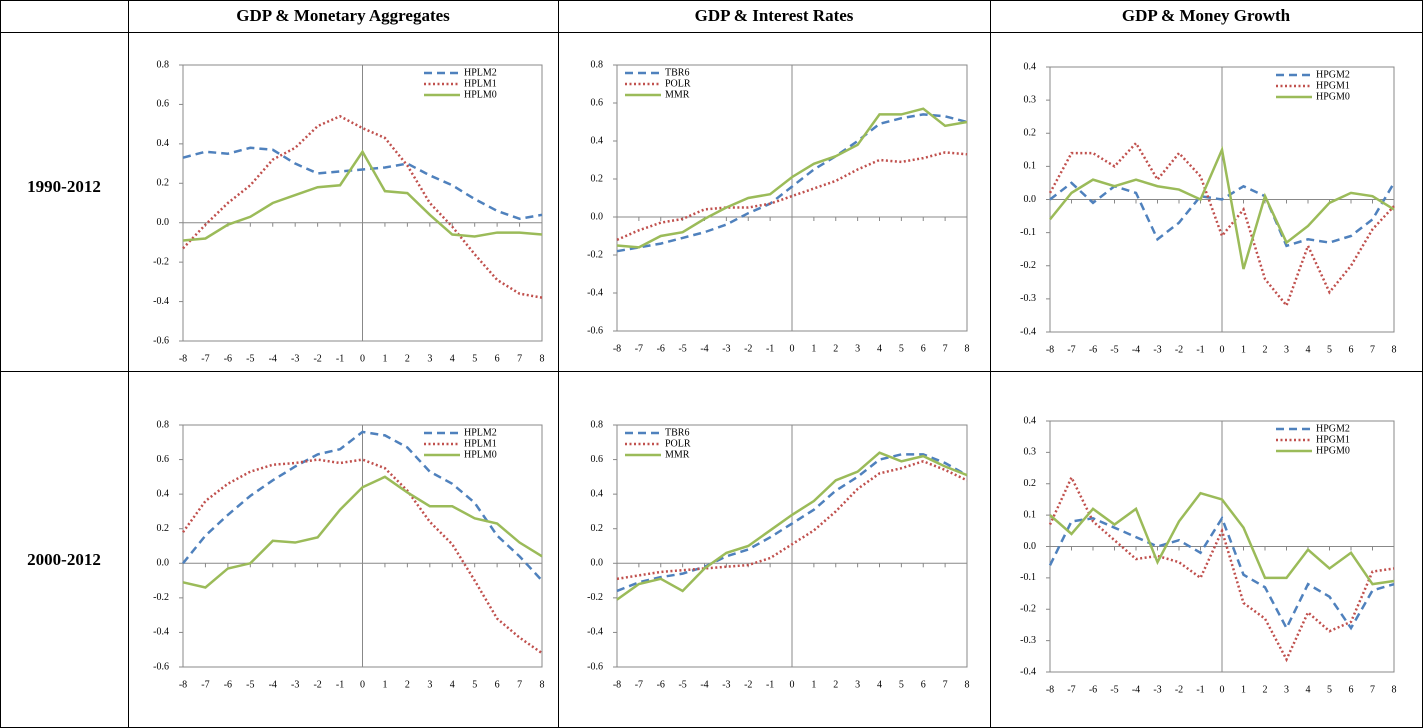 The width and height of the screenshot is (1423, 728). I want to click on y-tick-label: 0.0, so click(163, 563).